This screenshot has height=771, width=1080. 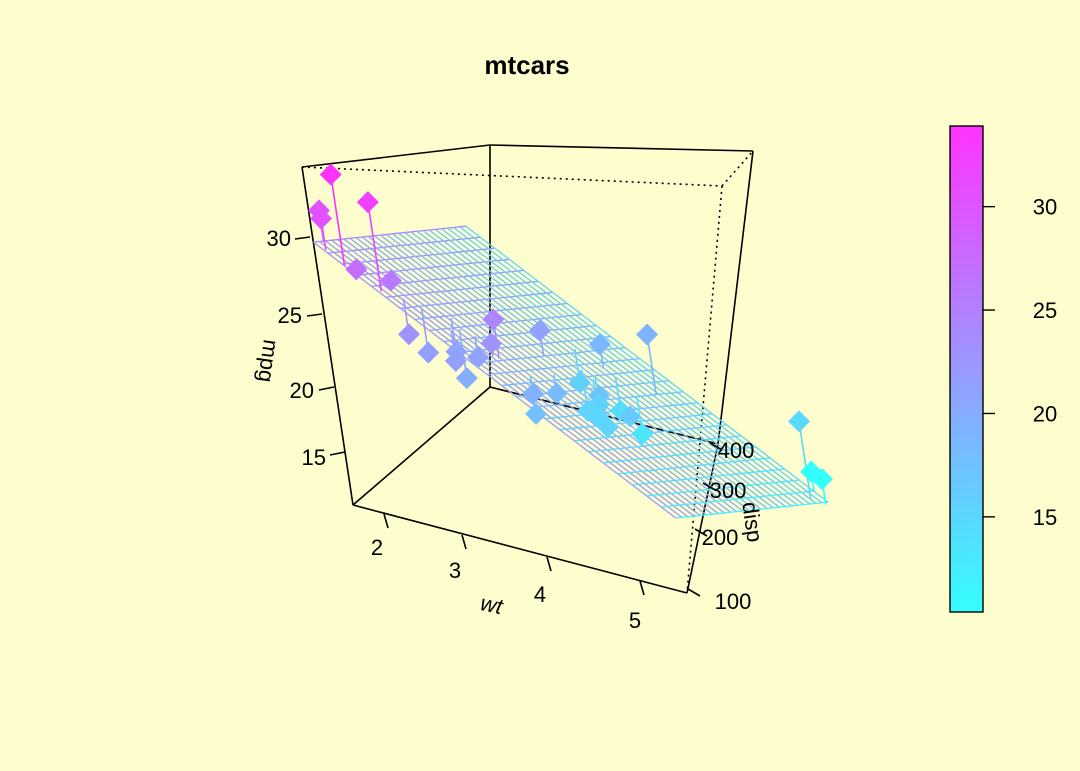 I want to click on y-tick-label: 100, so click(x=733, y=601).